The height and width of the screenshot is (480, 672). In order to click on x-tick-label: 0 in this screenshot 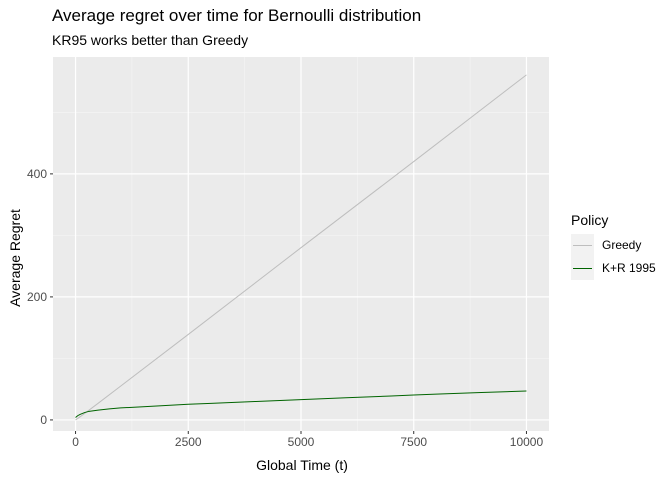, I will do `click(75, 442)`.